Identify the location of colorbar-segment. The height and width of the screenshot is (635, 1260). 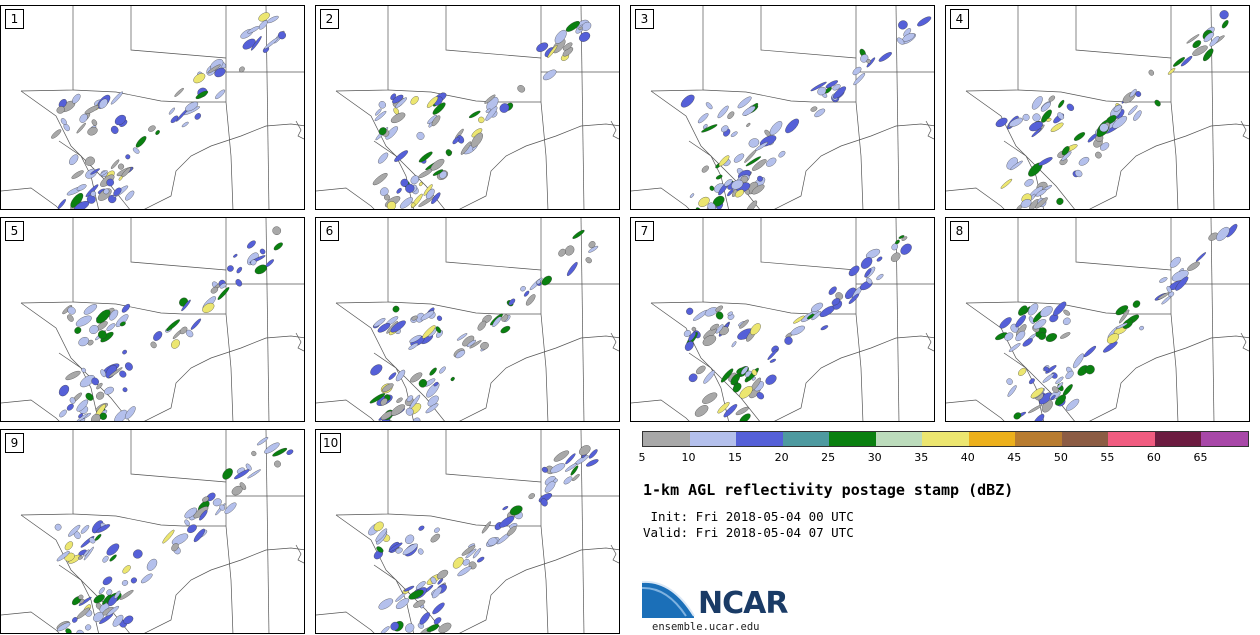
(1224, 439).